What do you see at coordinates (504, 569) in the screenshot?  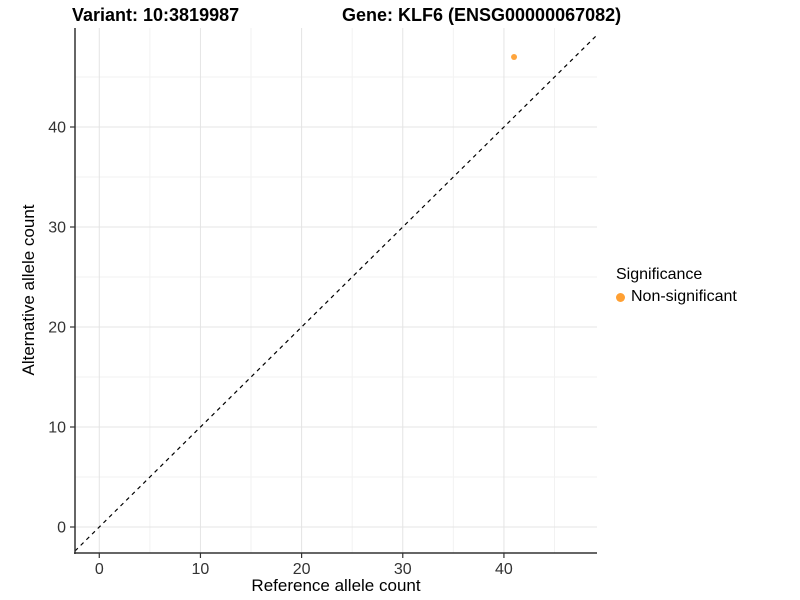 I see `x-tick-label: 40` at bounding box center [504, 569].